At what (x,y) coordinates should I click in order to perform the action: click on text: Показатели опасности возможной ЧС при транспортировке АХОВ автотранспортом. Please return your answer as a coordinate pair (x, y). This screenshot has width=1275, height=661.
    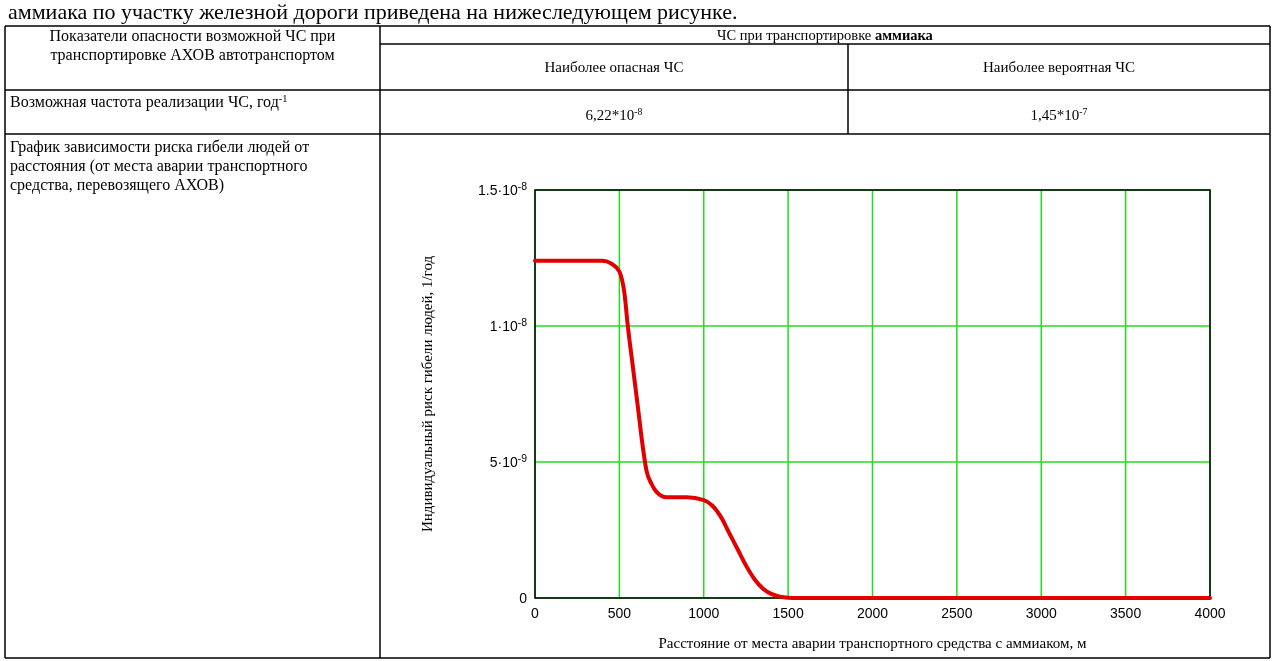
    Looking at the image, I should click on (192, 45).